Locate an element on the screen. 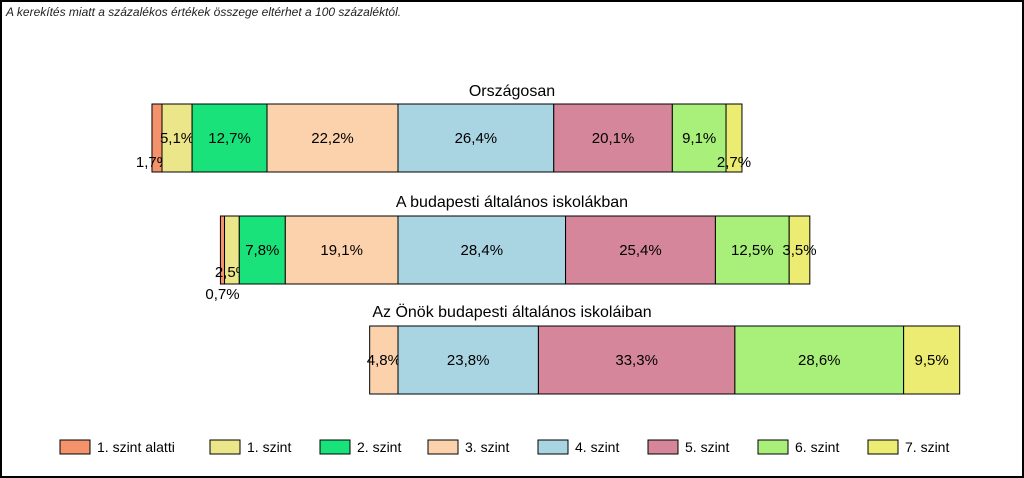  row-title: Az Önök budapesti általános iskoláiban is located at coordinates (511, 312).